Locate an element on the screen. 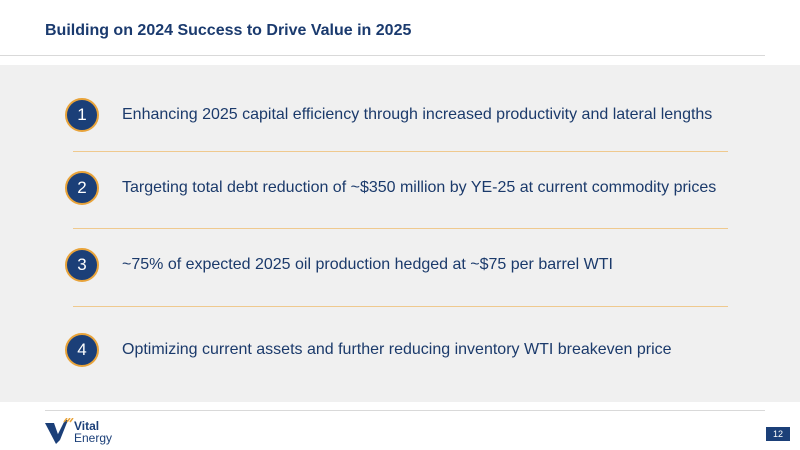  logo-wordmark-line2: Energy is located at coordinates (93, 438).